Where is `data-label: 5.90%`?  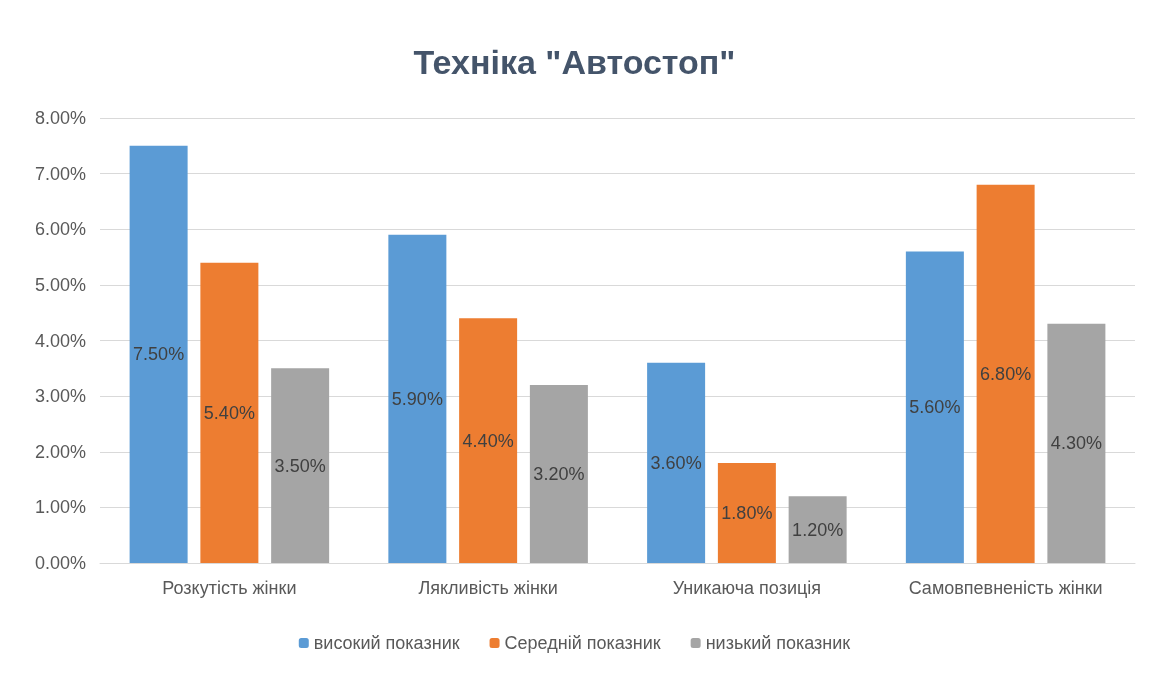 data-label: 5.90% is located at coordinates (417, 398).